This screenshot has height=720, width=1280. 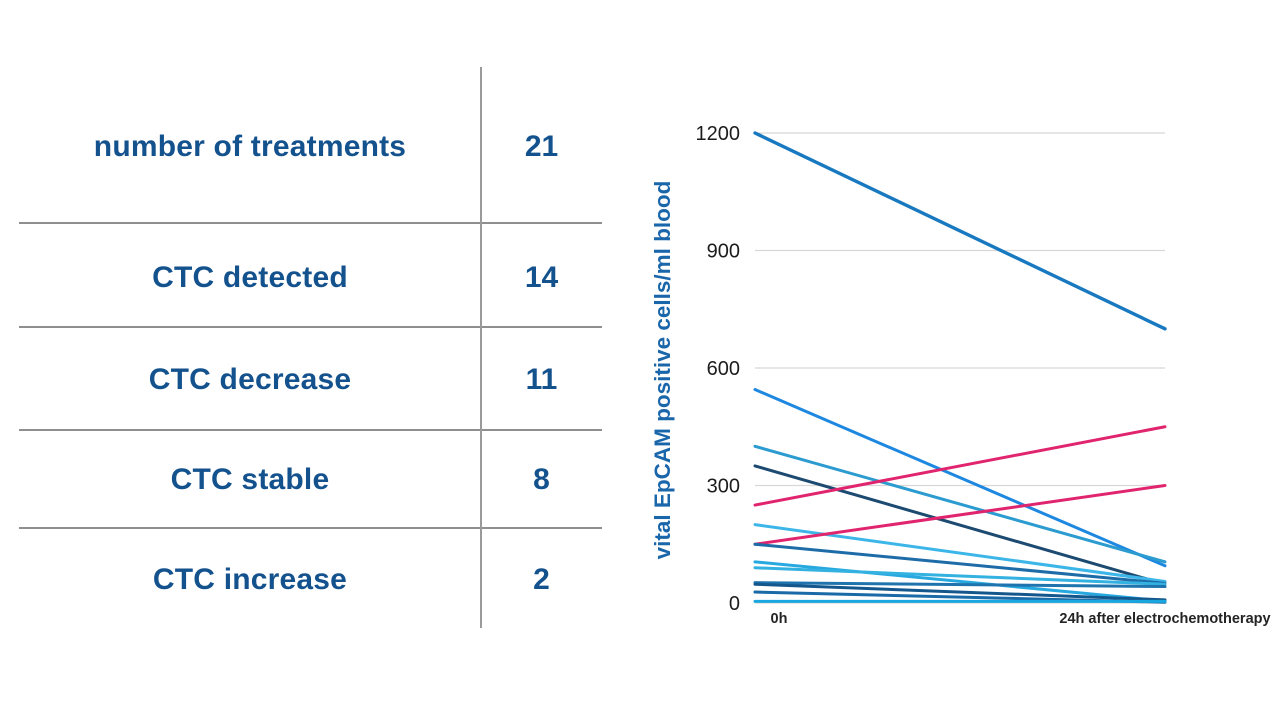 What do you see at coordinates (723, 487) in the screenshot?
I see `y-tick-label: 300` at bounding box center [723, 487].